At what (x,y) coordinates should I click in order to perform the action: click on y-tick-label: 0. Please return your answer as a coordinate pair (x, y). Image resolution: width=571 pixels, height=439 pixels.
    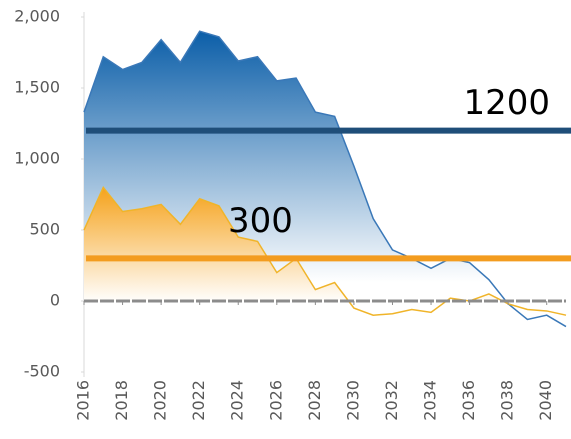
    Looking at the image, I should click on (55, 300).